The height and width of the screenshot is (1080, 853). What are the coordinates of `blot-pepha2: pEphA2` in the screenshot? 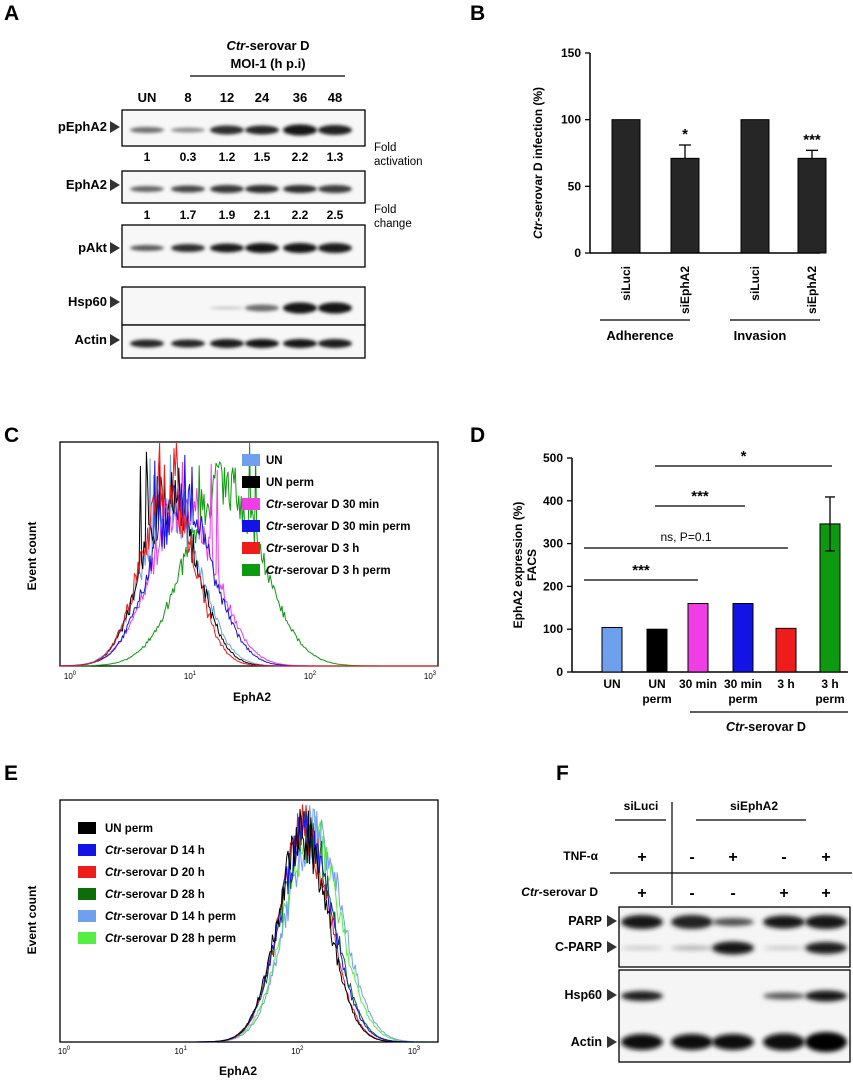 It's located at (212, 128).